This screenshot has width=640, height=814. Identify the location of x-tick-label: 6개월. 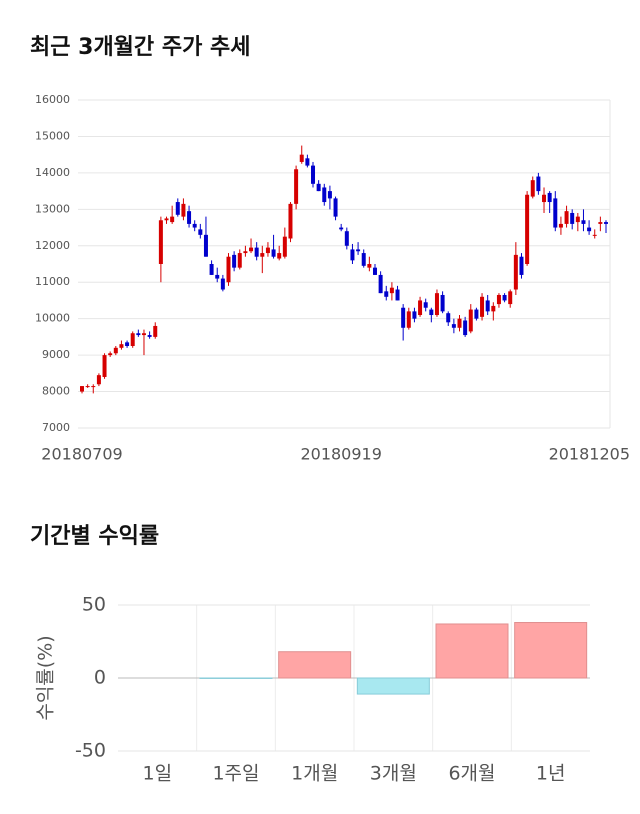
(471, 774).